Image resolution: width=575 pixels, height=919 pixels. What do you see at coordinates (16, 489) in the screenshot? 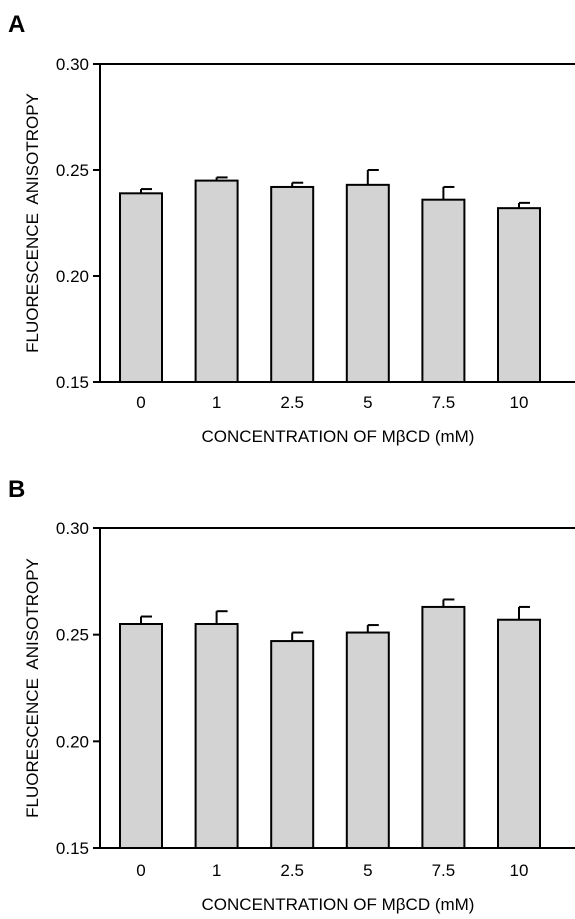
I see `panel-letter: B` at bounding box center [16, 489].